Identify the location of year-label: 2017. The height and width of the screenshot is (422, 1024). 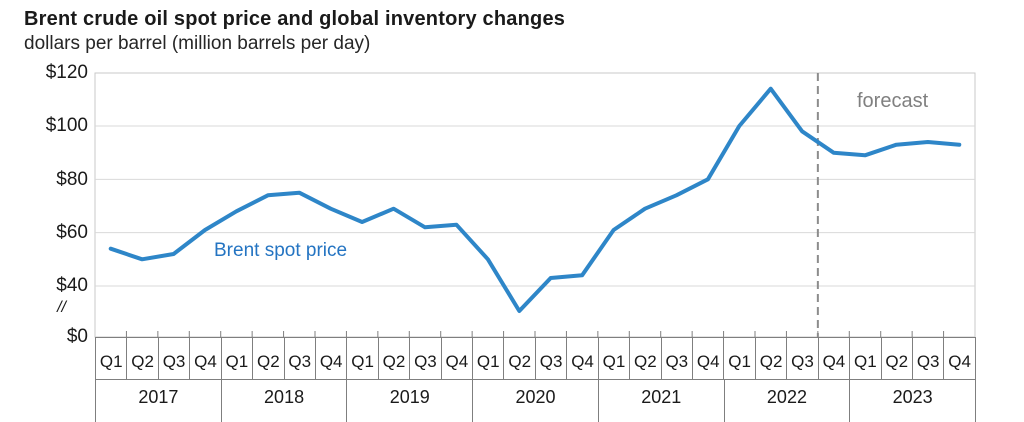
(159, 401).